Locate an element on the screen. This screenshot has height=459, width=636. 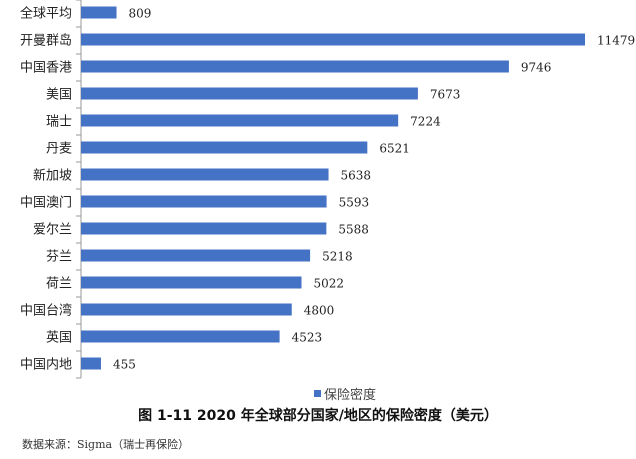
category-label: 新加坡 is located at coordinates (52, 176).